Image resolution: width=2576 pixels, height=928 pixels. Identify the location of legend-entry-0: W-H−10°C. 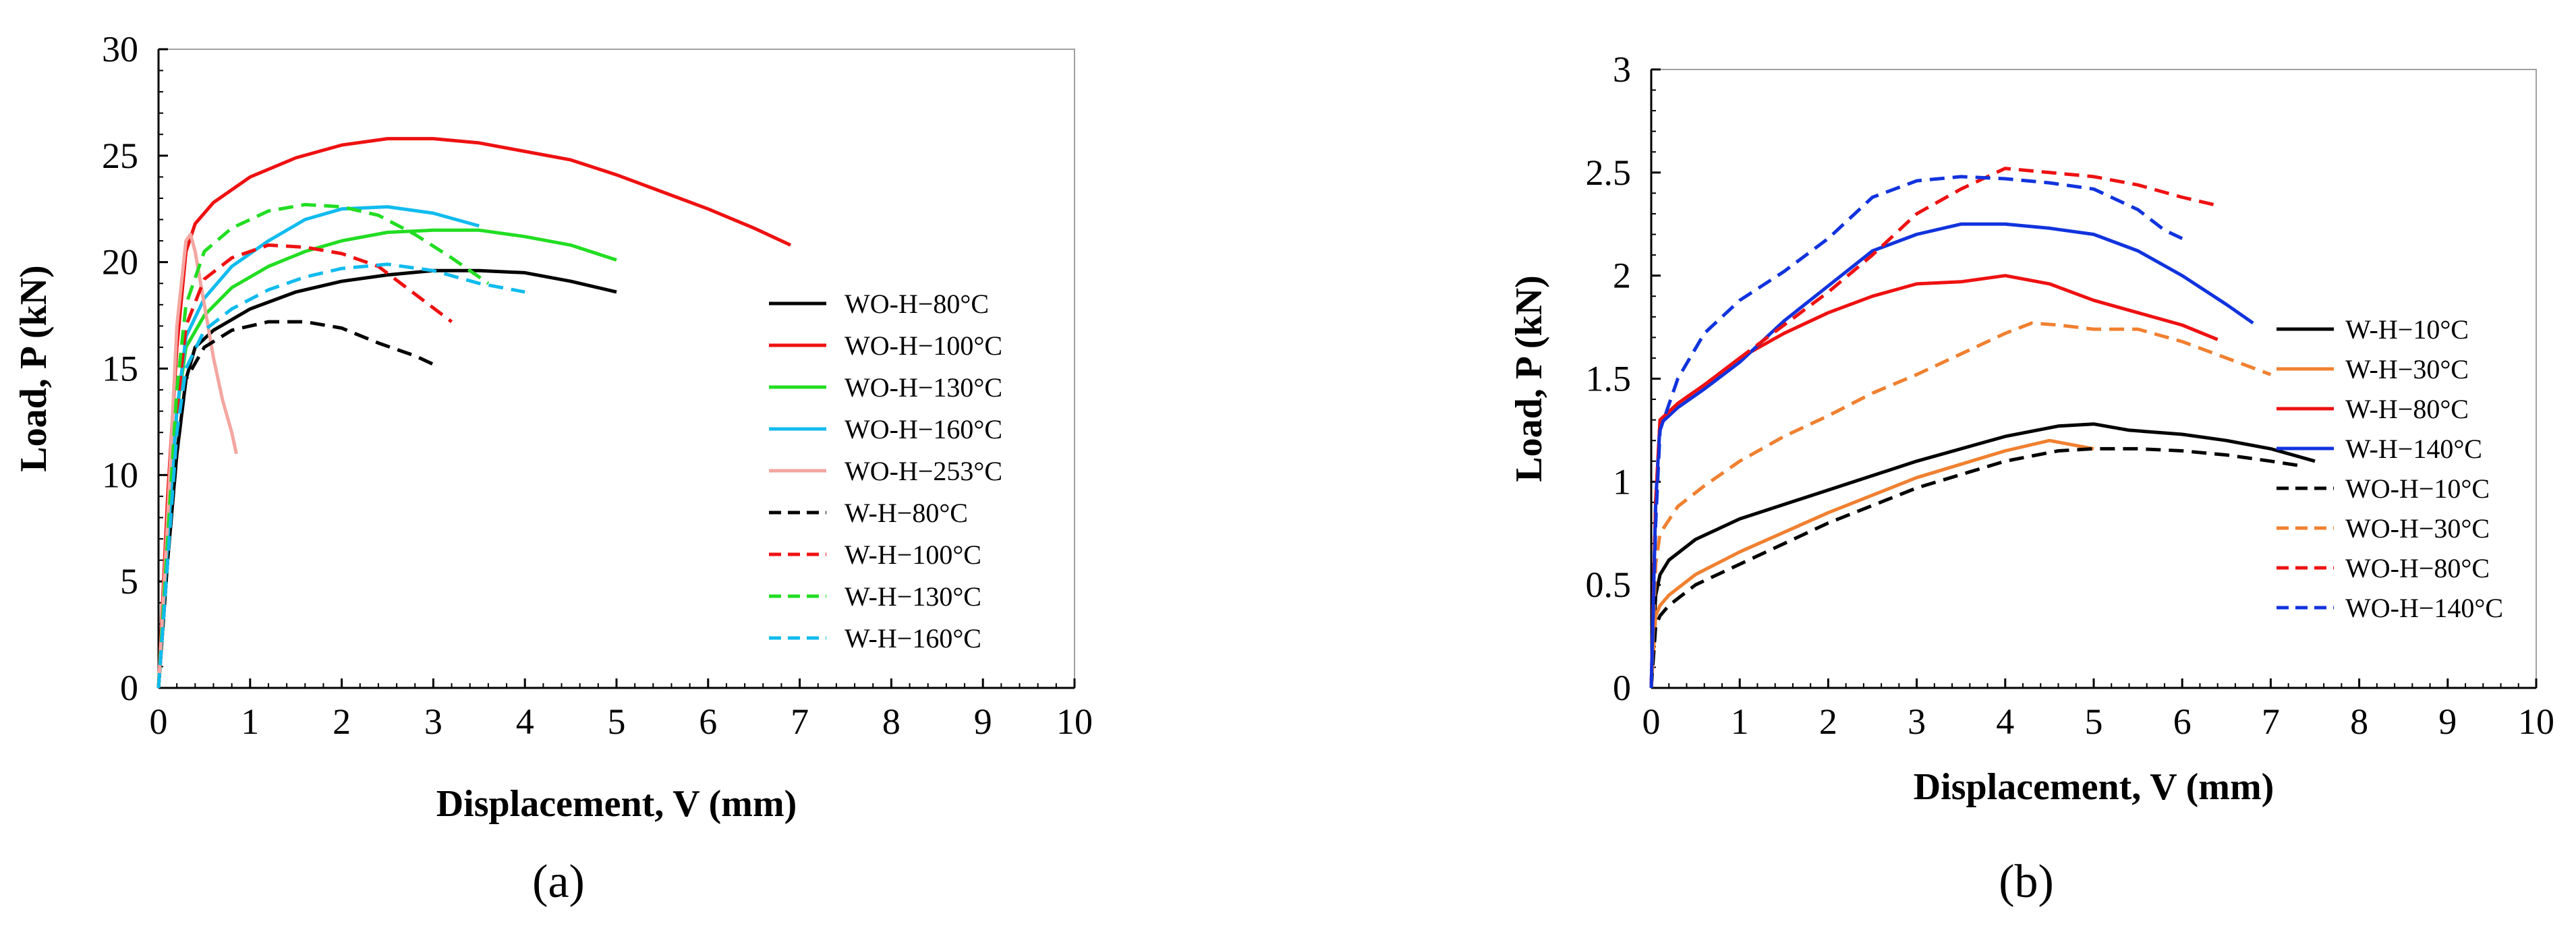
(2407, 329).